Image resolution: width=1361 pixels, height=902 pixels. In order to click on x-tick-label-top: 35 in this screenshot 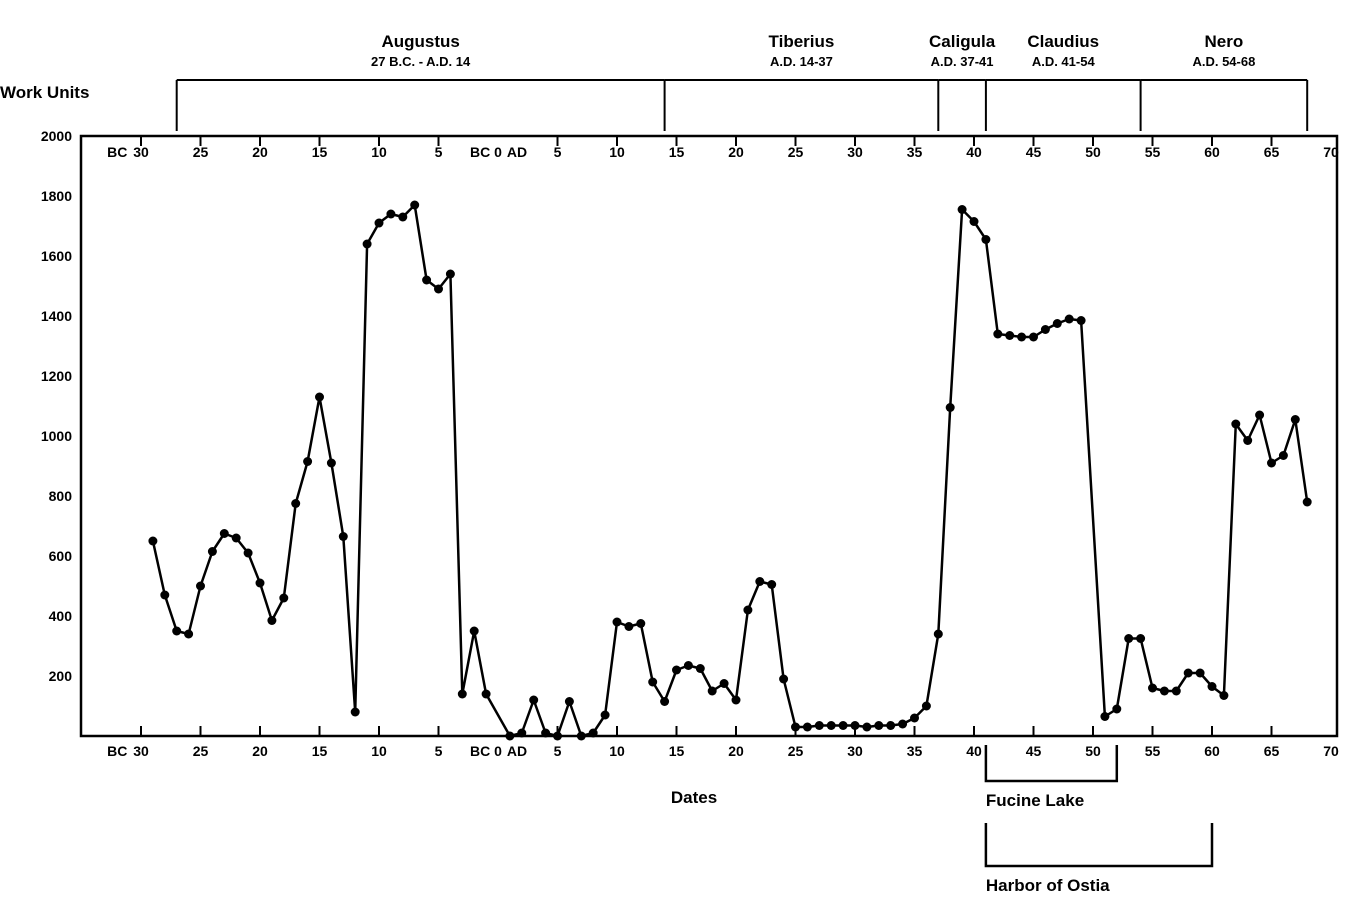, I will do `click(915, 152)`.